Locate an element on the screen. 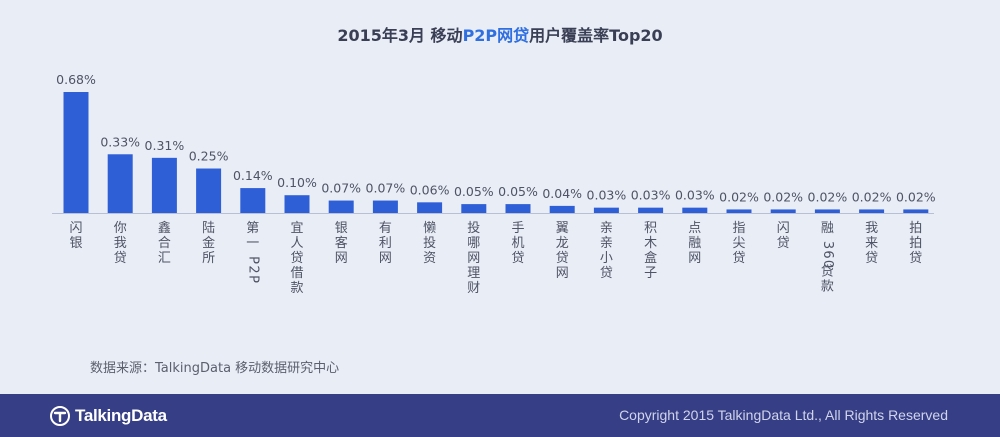  talkingdata-logo: TalkingData is located at coordinates (108, 416).